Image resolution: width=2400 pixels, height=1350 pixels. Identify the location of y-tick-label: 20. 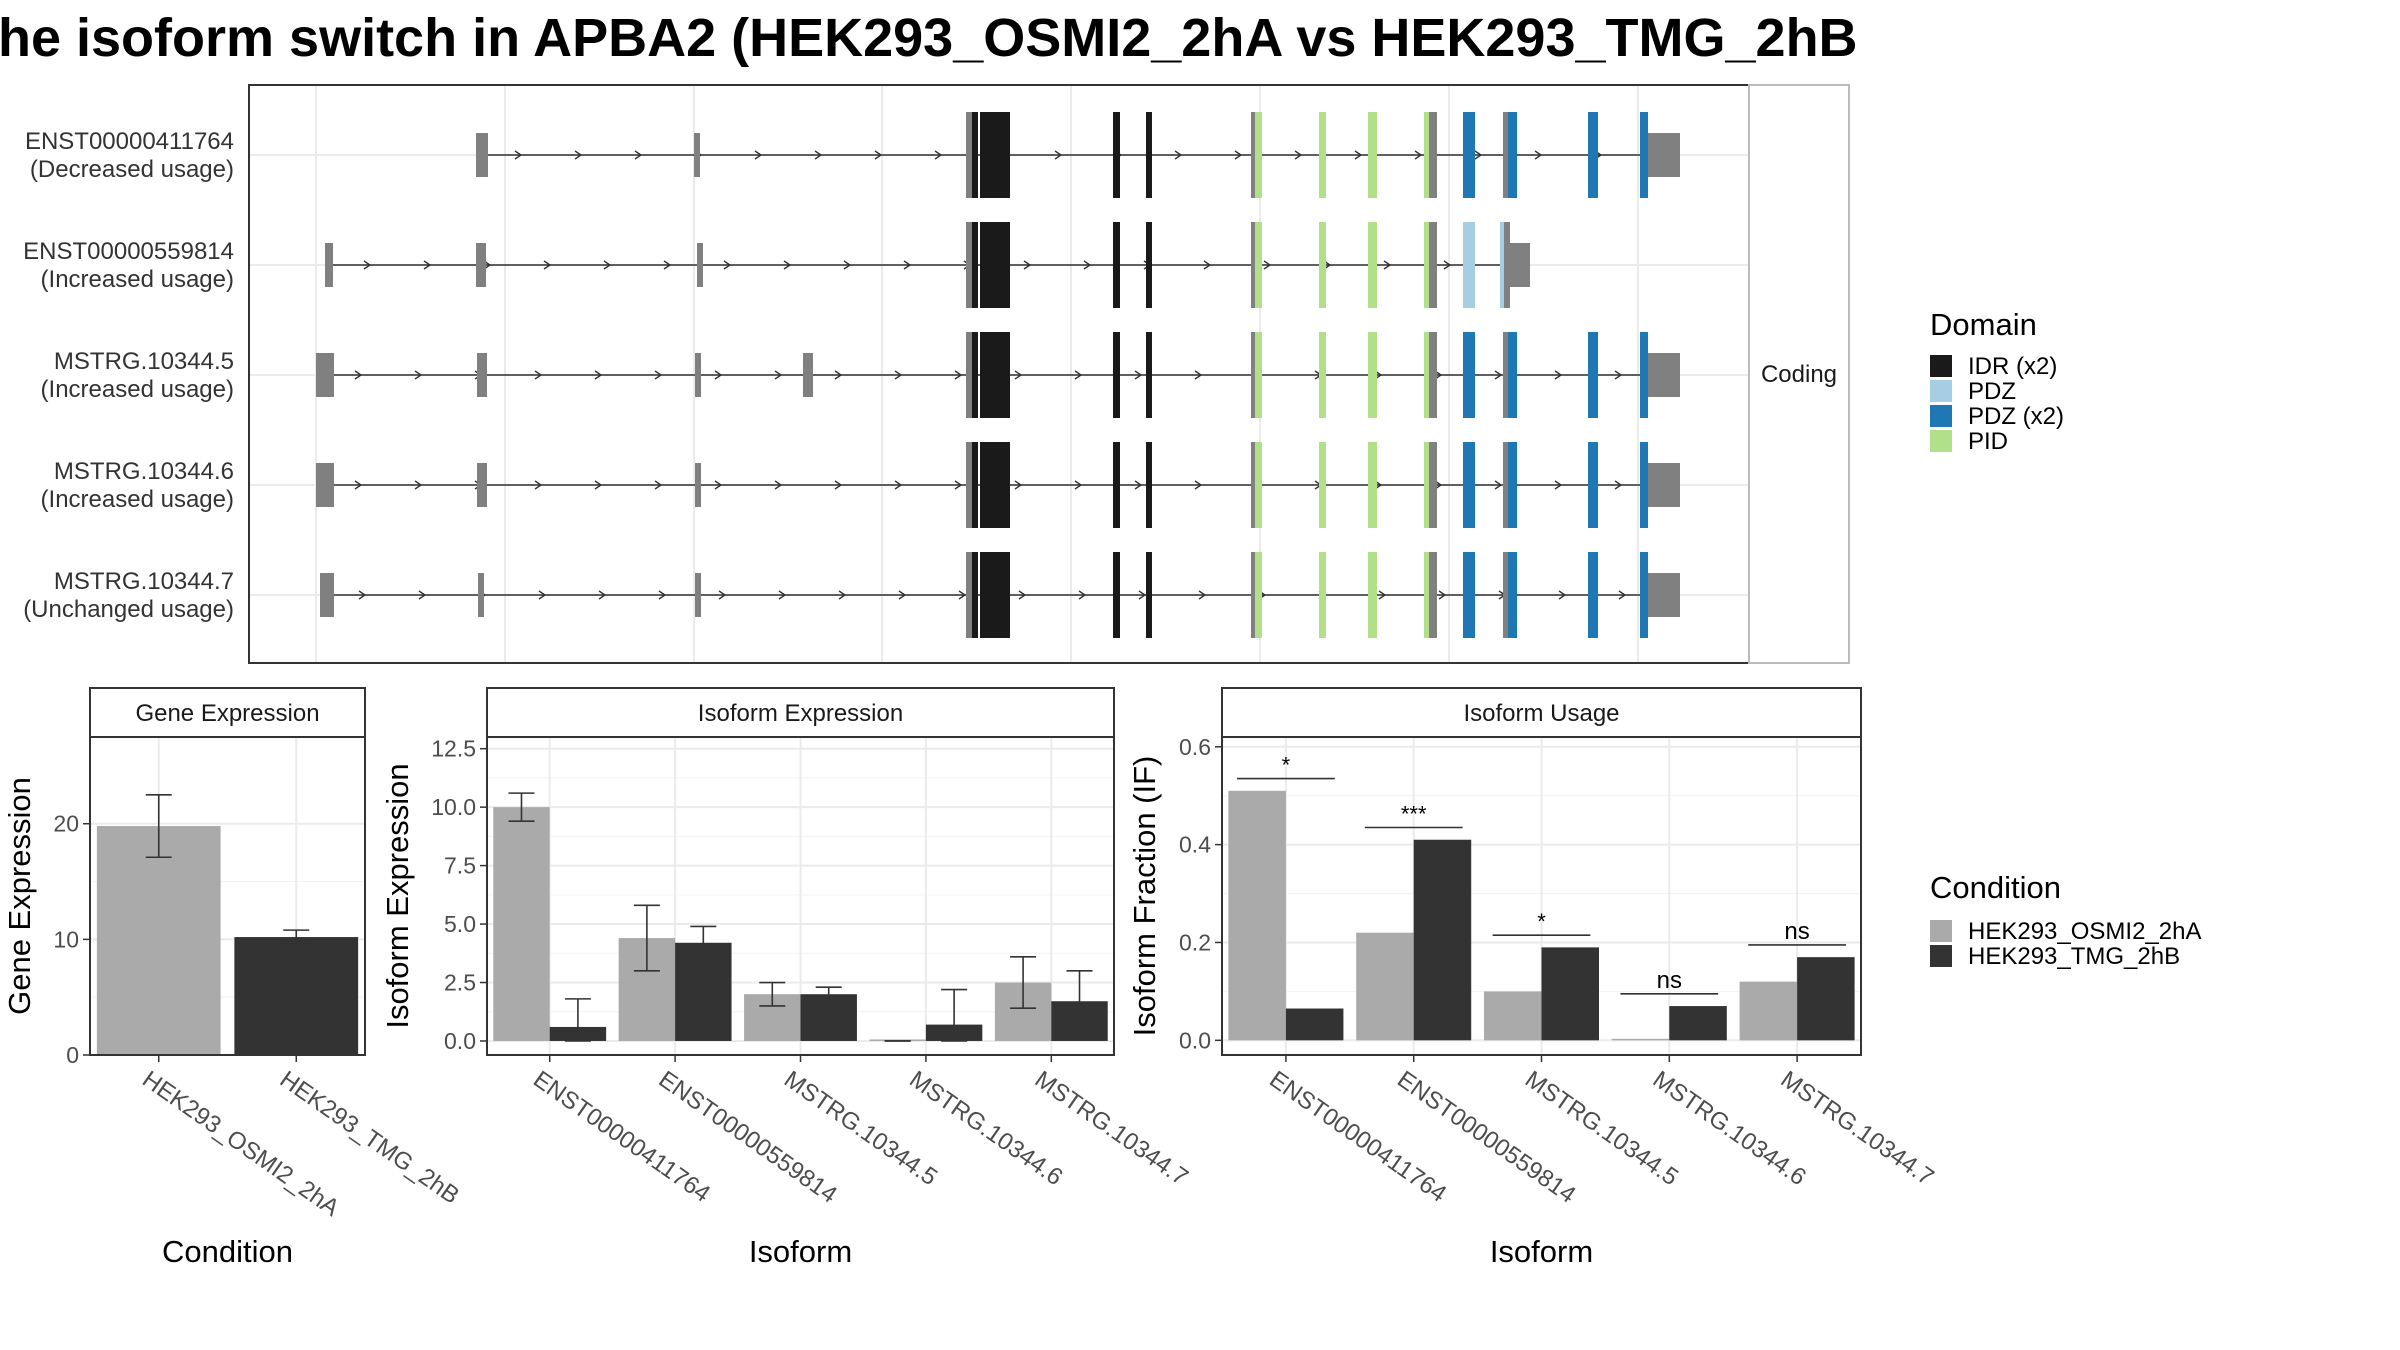
(66, 824).